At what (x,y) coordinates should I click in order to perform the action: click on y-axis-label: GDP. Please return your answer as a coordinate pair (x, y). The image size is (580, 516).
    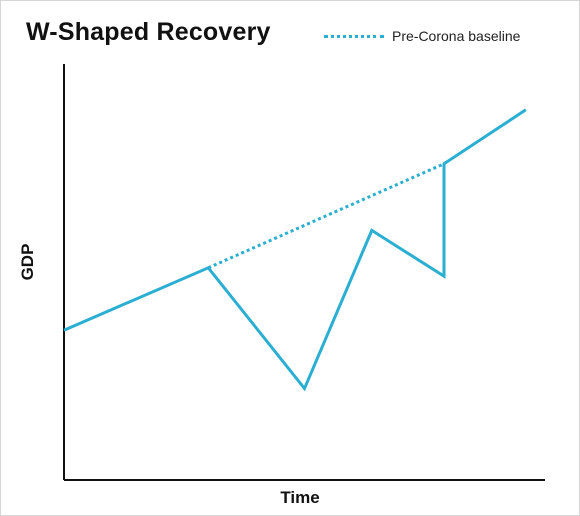
    Looking at the image, I should click on (27, 262).